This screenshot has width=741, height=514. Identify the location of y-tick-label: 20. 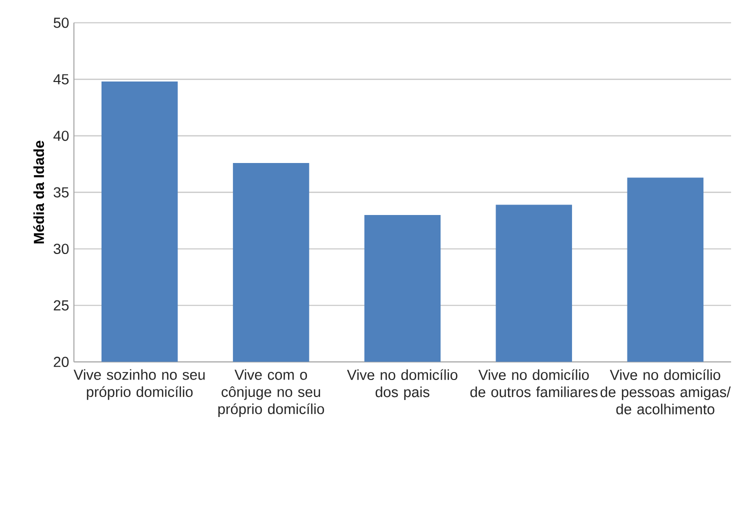
(61, 362).